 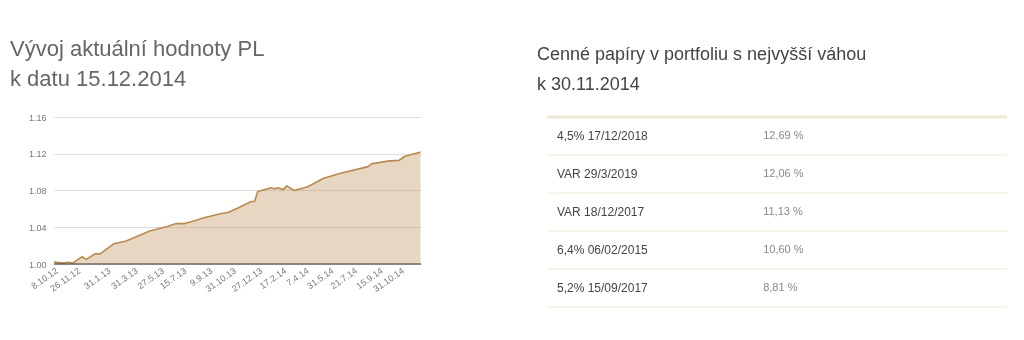 I want to click on y-tick-label: 1.04, so click(x=37, y=227).